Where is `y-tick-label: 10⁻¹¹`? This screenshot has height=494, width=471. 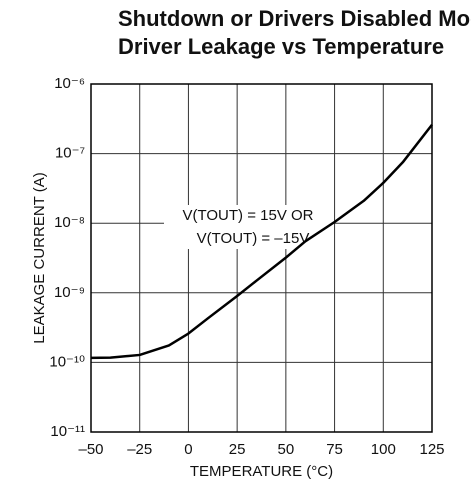
y-tick-label: 10⁻¹¹ is located at coordinates (67, 431).